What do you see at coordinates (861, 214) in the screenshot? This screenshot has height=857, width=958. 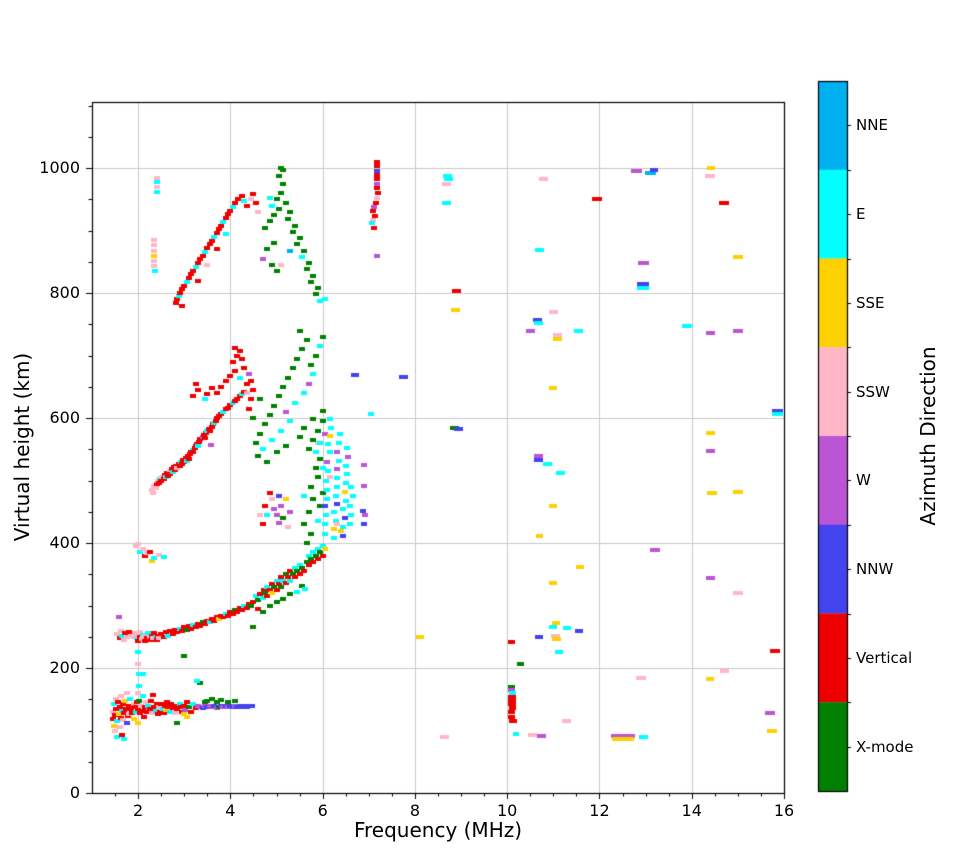 I see `colorbar-tick-label-e: E` at bounding box center [861, 214].